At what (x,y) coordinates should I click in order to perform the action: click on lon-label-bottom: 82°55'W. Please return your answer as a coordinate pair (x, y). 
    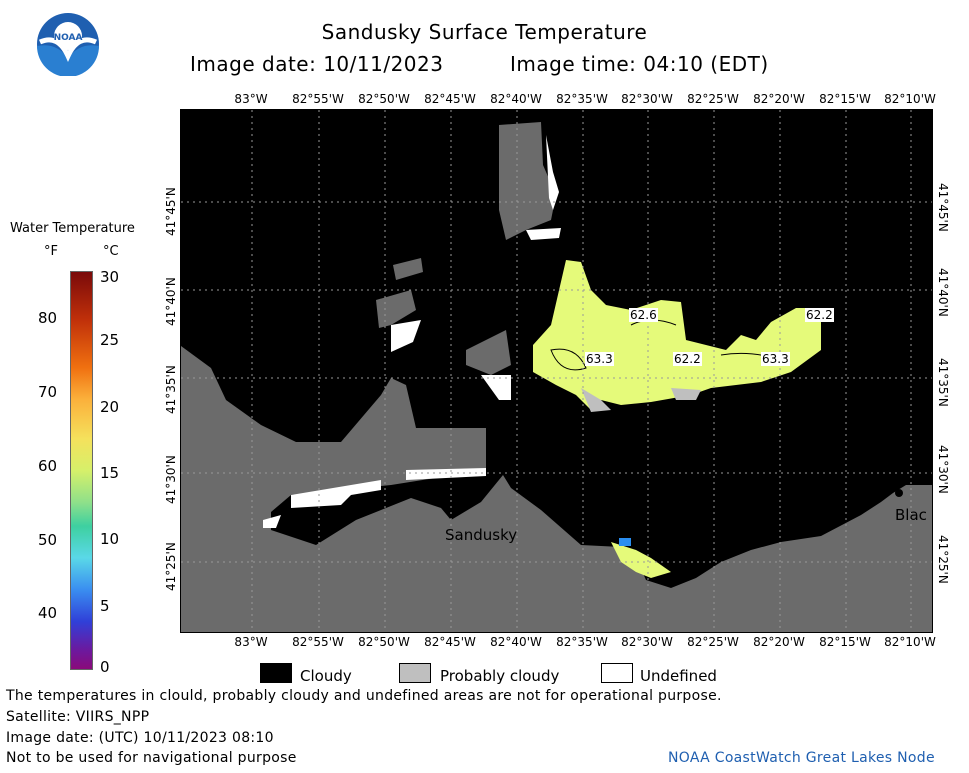
    Looking at the image, I should click on (318, 642).